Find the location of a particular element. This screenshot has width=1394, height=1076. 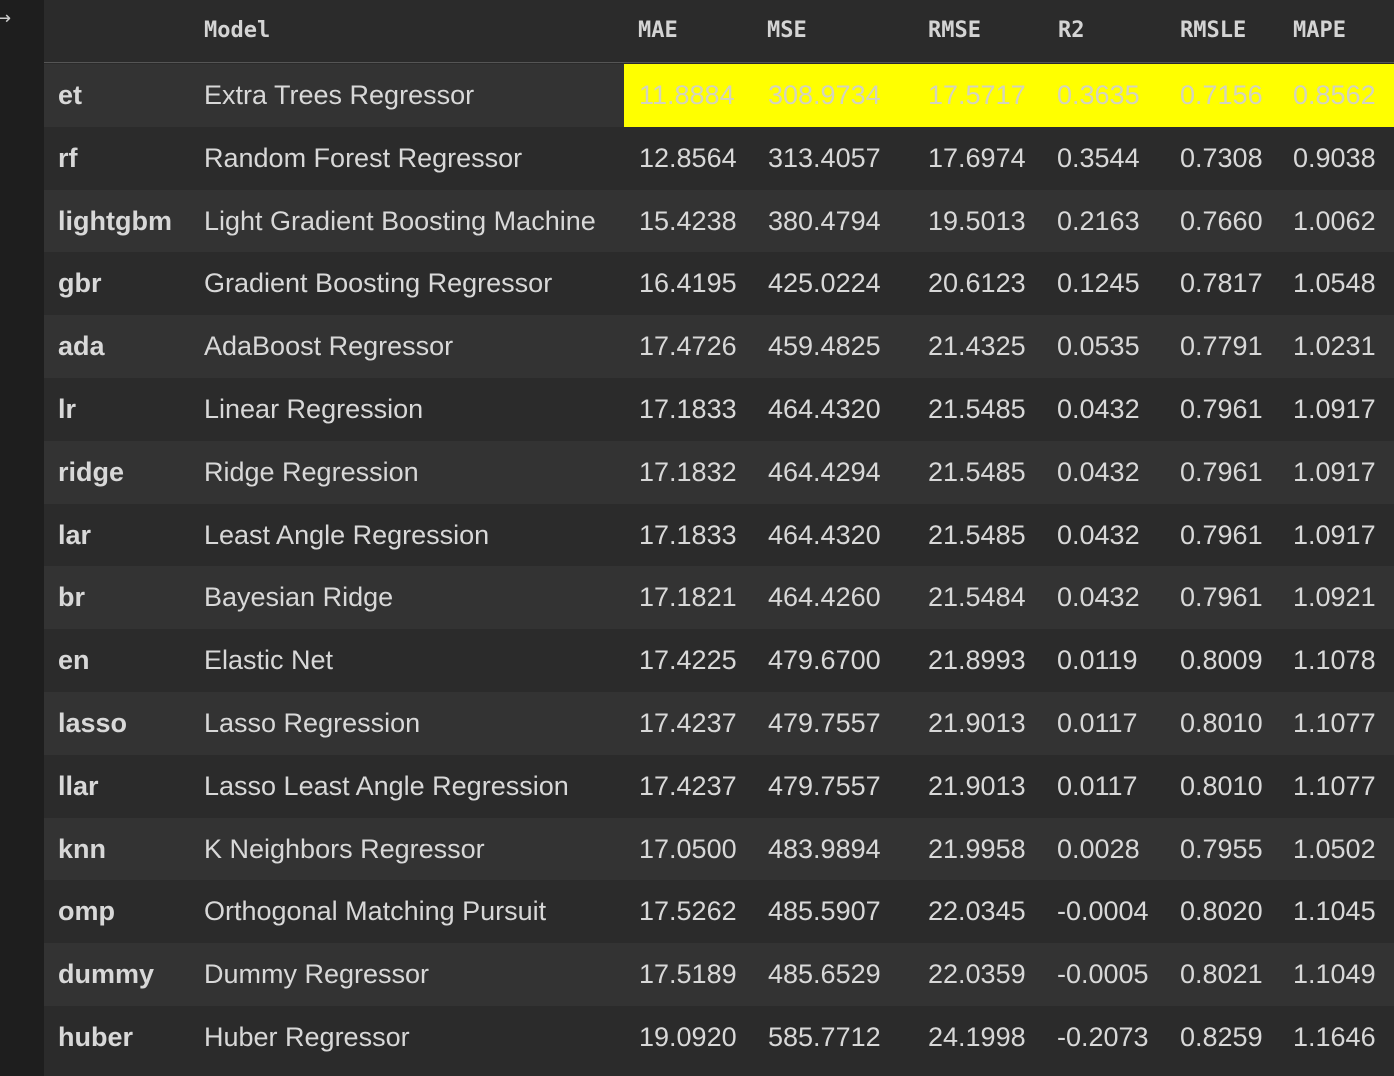

cell-key: dummy is located at coordinates (106, 974).